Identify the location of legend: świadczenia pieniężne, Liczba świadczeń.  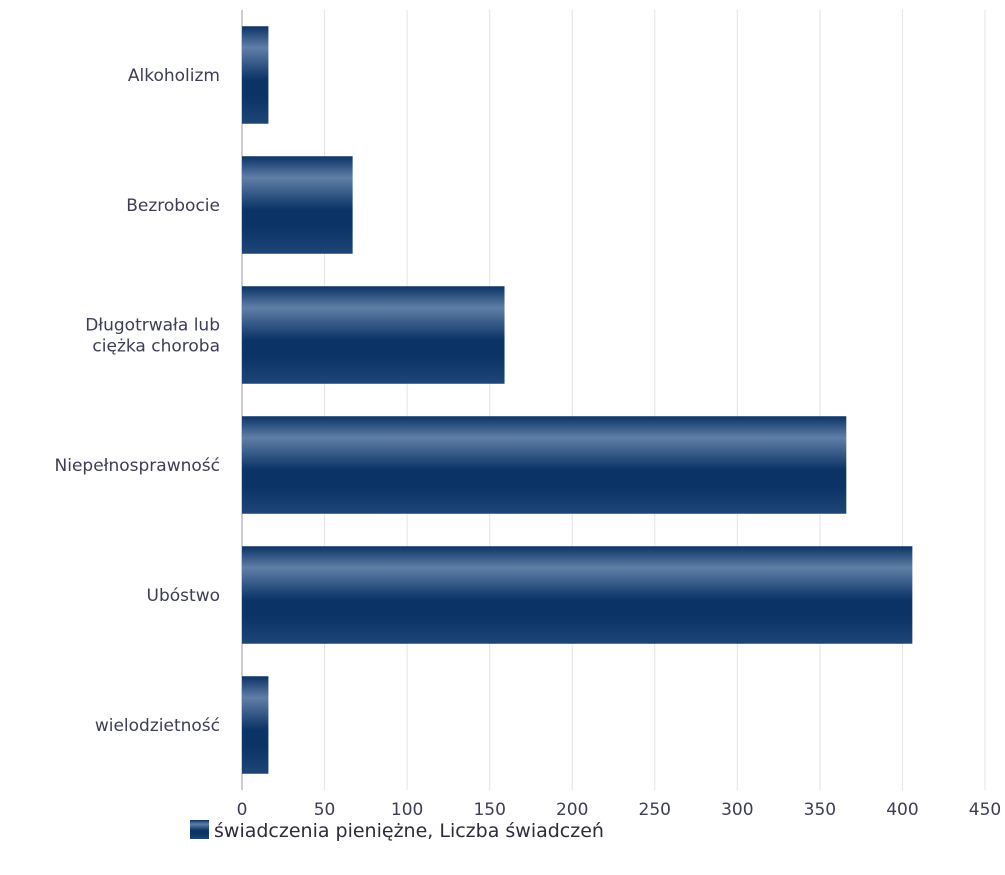
(397, 831).